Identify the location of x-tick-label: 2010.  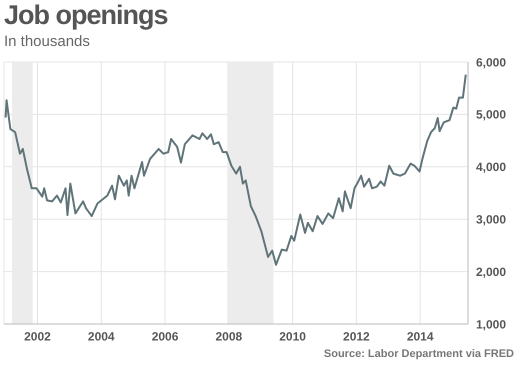
(292, 337).